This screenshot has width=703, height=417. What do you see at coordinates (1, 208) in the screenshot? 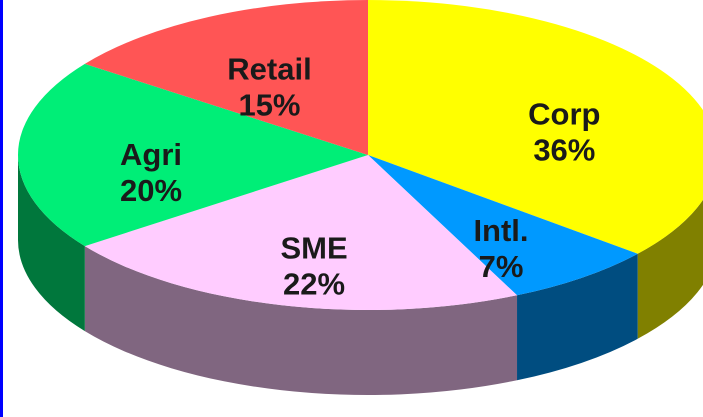
I see `left-border` at bounding box center [1, 208].